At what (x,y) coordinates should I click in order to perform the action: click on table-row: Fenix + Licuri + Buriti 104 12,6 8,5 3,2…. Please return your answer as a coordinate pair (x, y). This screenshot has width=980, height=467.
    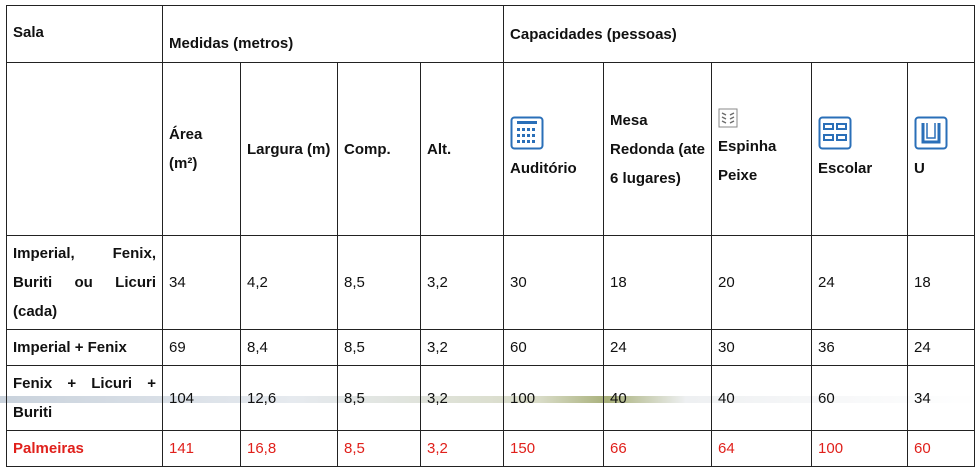
    Looking at the image, I should click on (491, 398).